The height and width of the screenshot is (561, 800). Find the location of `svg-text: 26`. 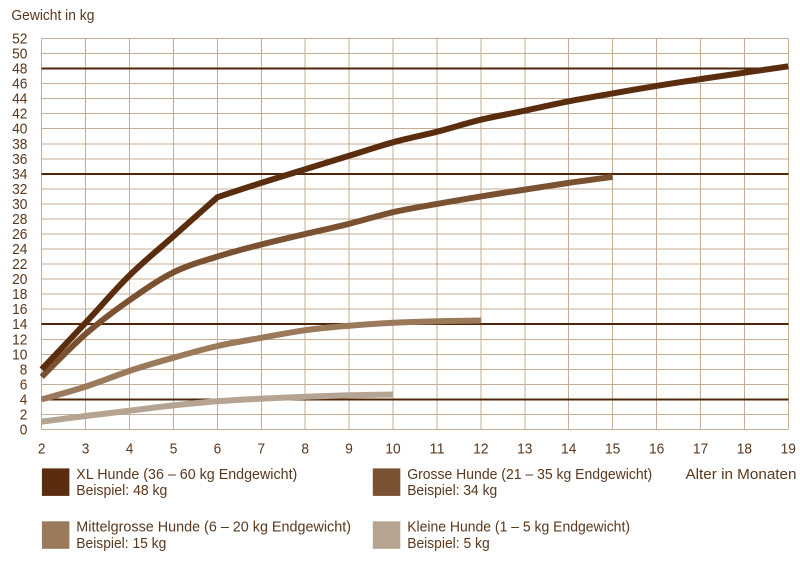

svg-text: 26 is located at coordinates (19, 234).